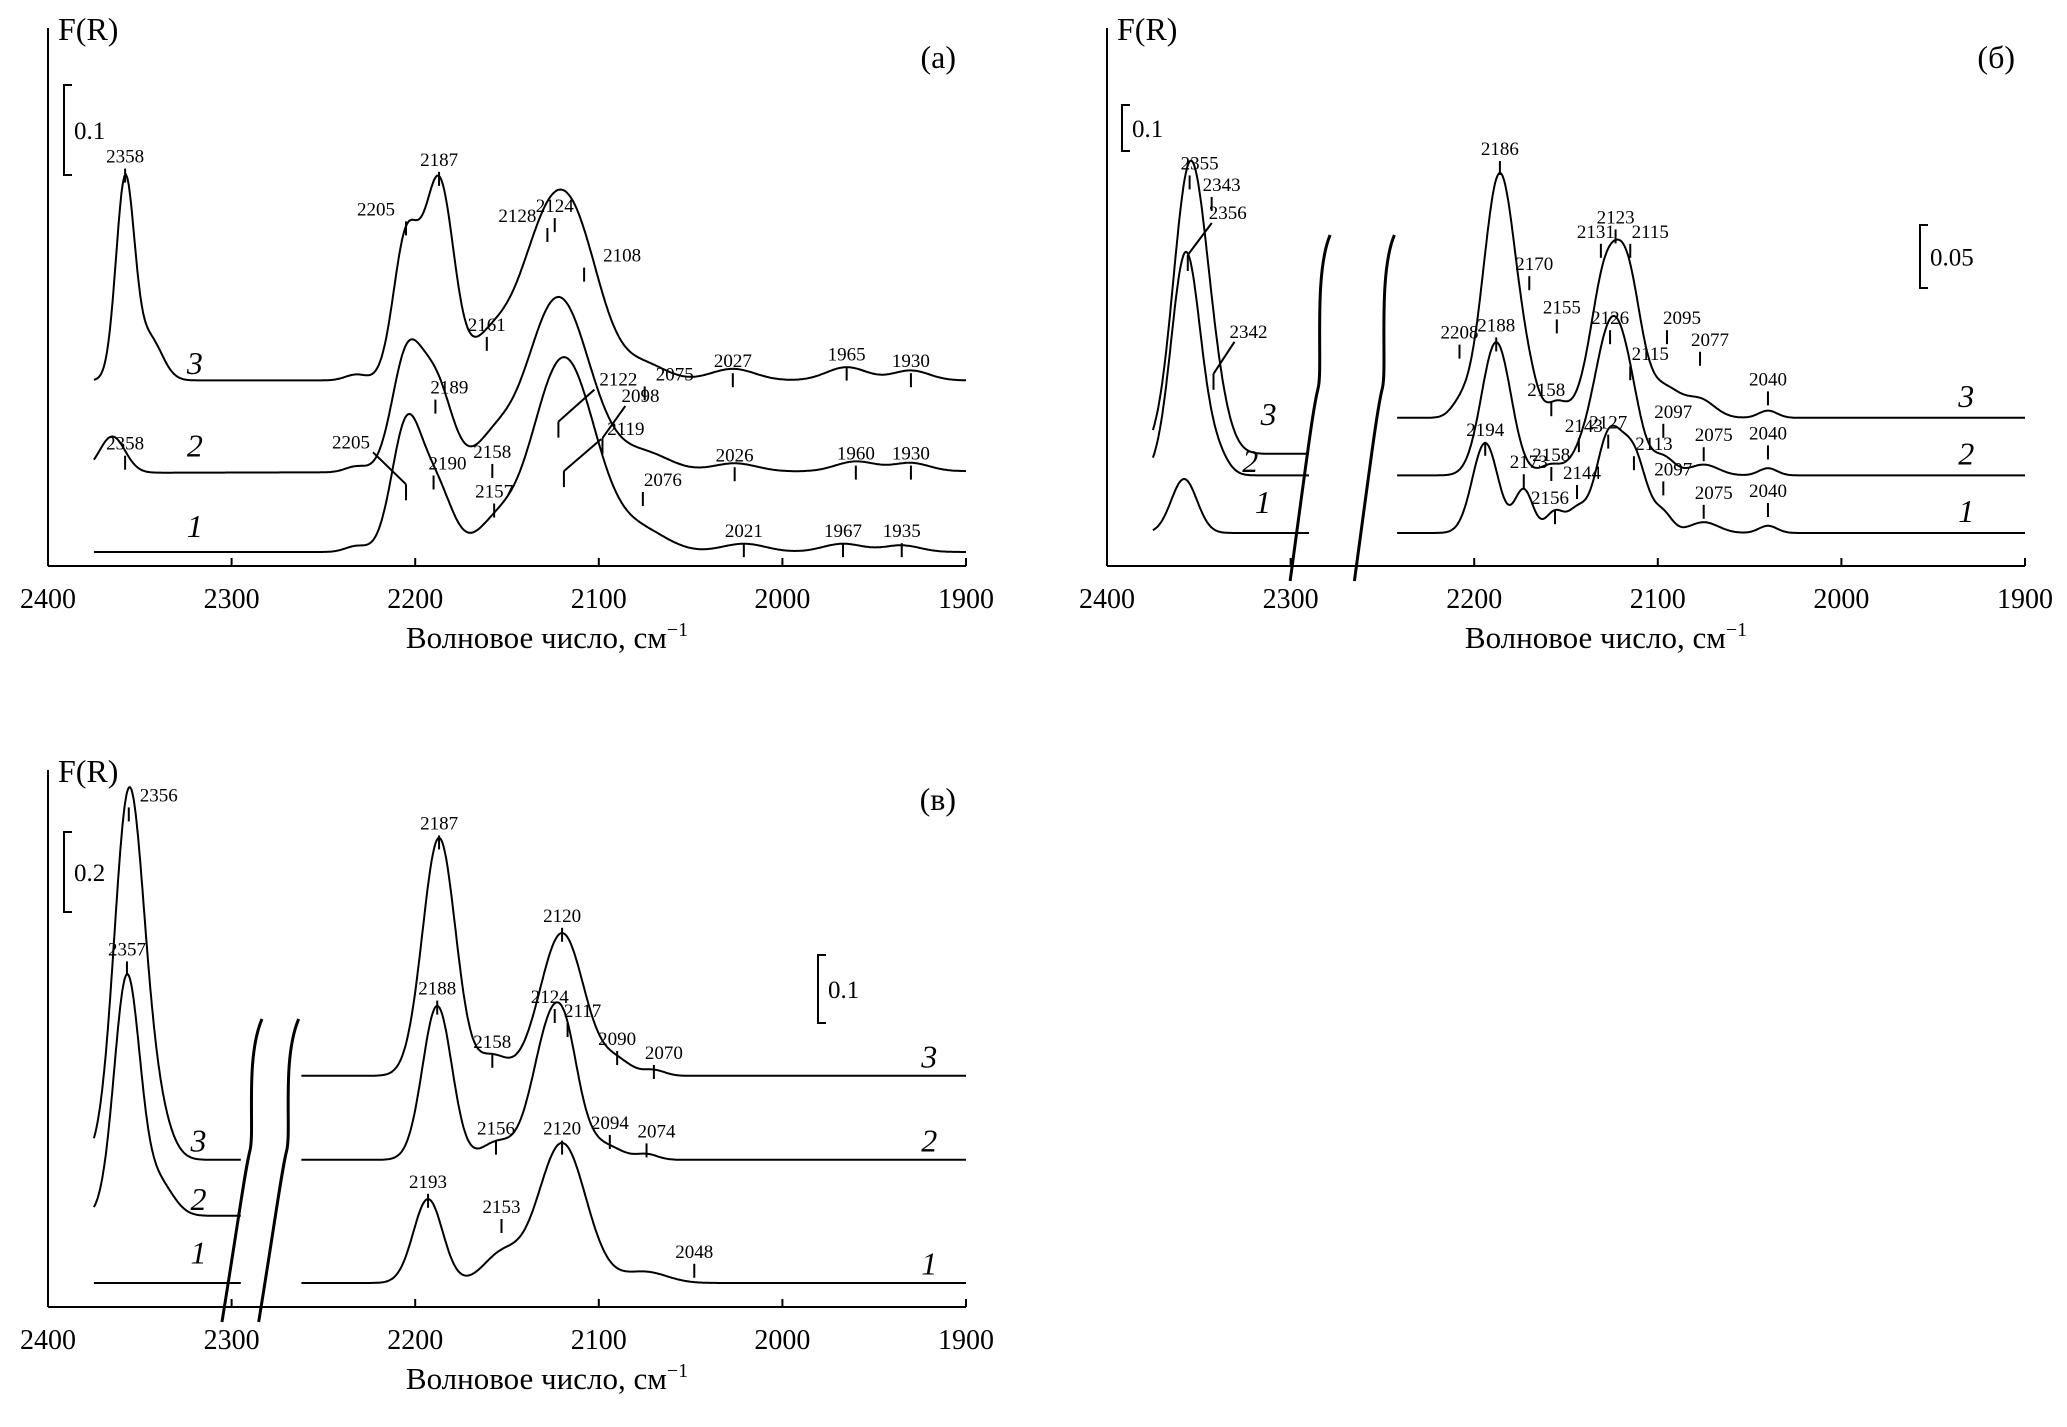 The width and height of the screenshot is (2067, 1427). What do you see at coordinates (1710, 340) in the screenshot?
I see `peak-label: 2077` at bounding box center [1710, 340].